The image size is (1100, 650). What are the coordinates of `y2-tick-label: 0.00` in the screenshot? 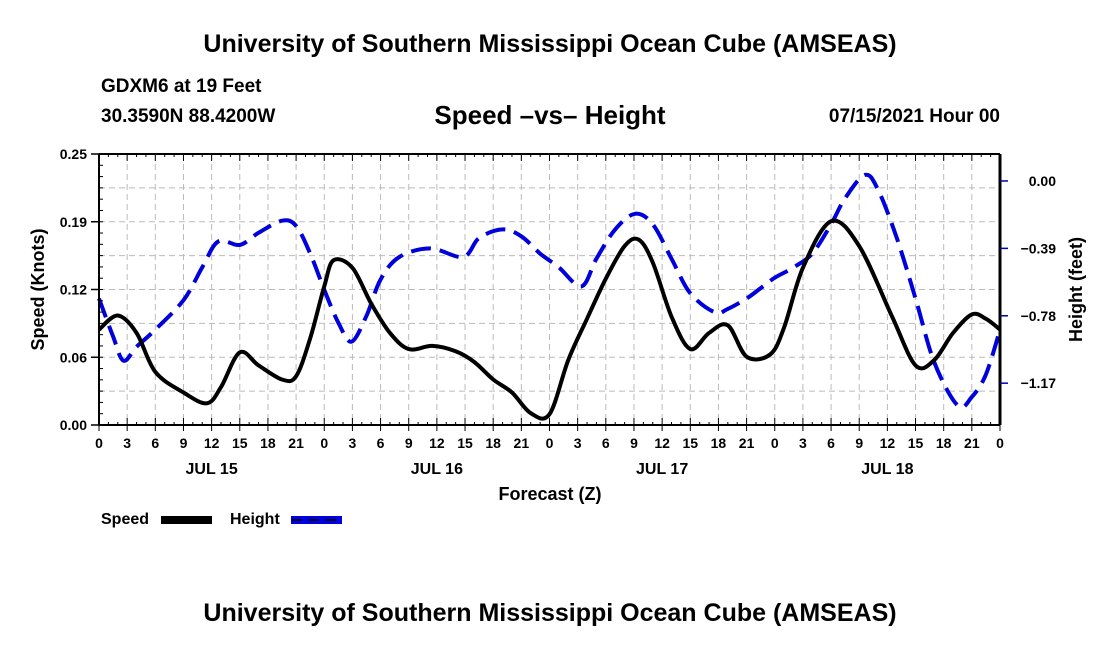 It's located at (1042, 181).